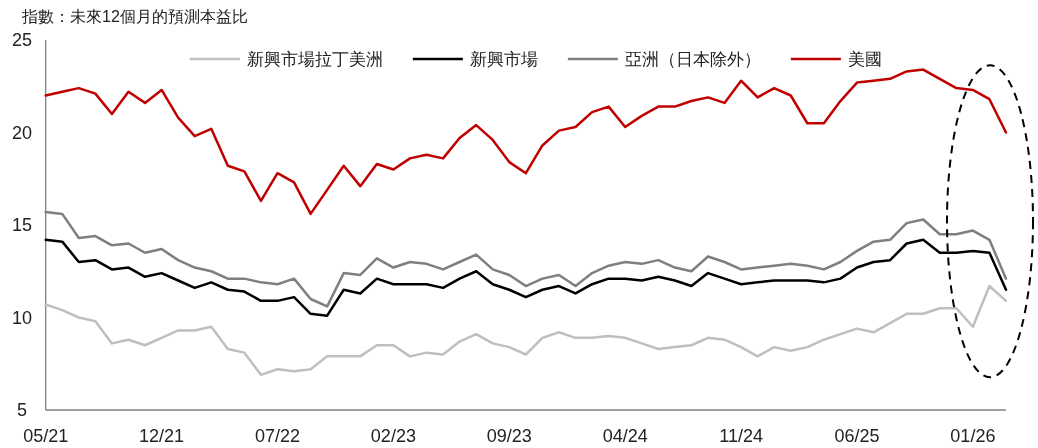  Describe the element at coordinates (162, 436) in the screenshot. I see `x-tick-label: 12/21` at that location.